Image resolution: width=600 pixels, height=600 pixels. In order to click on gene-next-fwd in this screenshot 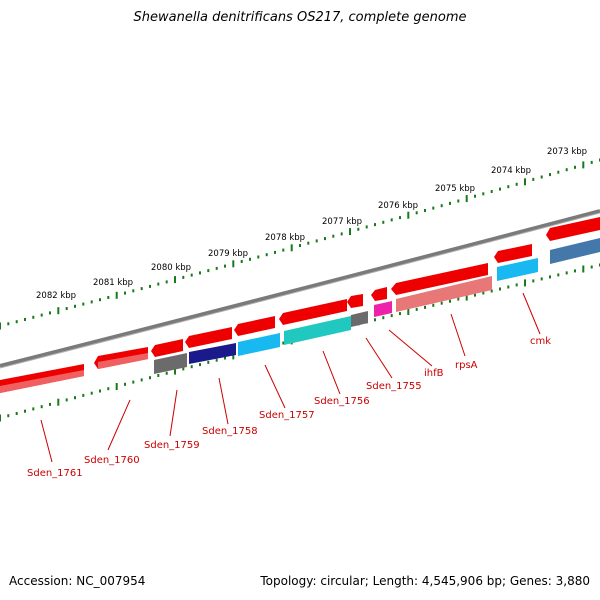, I will do `click(573, 229)`.